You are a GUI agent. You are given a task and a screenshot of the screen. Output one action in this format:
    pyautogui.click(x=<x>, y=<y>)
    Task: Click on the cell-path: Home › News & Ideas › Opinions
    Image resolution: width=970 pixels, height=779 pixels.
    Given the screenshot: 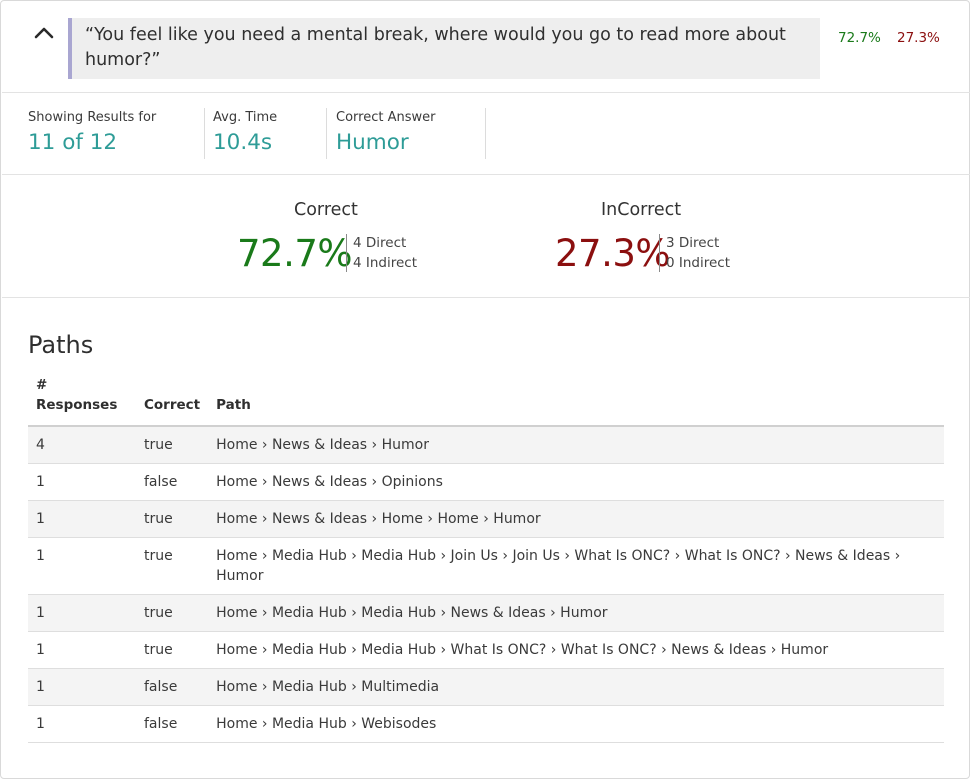 What is the action you would take?
    pyautogui.click(x=576, y=482)
    